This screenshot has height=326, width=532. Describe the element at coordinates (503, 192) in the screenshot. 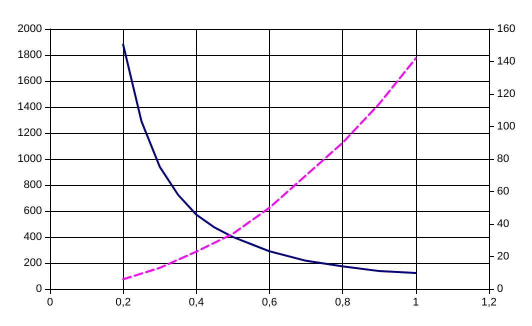

I see `y2-tick-label: 60` at that location.